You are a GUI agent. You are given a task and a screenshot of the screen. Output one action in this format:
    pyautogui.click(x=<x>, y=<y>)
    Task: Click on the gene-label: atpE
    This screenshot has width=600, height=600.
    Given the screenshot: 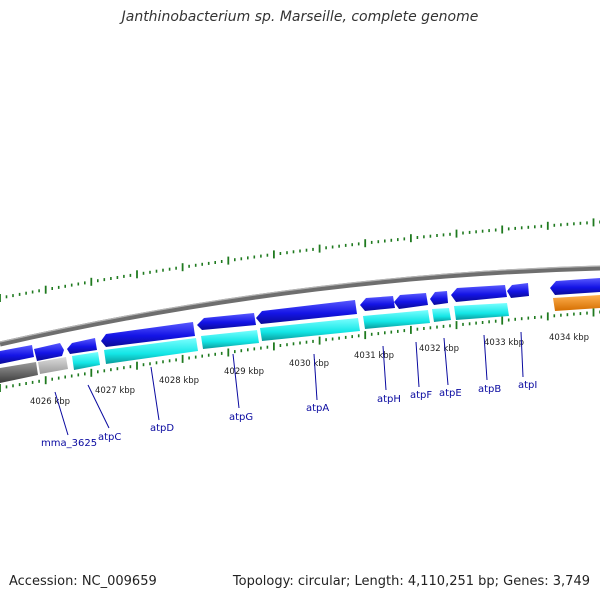 What is the action you would take?
    pyautogui.click(x=450, y=393)
    